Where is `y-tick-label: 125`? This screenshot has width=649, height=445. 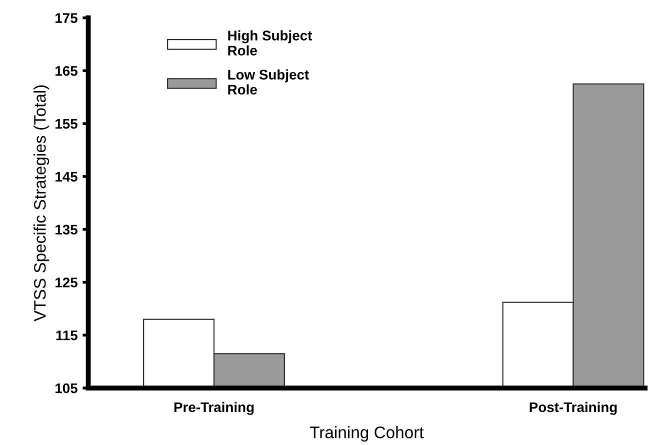
y-tick-label: 125 is located at coordinates (67, 283).